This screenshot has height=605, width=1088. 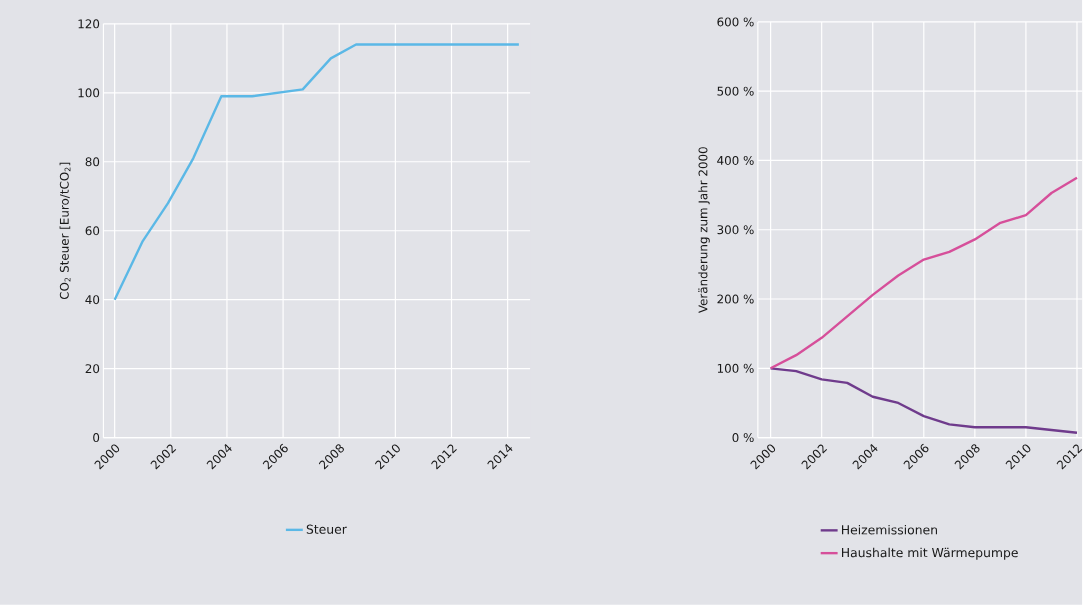 I want to click on legend-label: Heizemissionen, so click(x=889, y=530).